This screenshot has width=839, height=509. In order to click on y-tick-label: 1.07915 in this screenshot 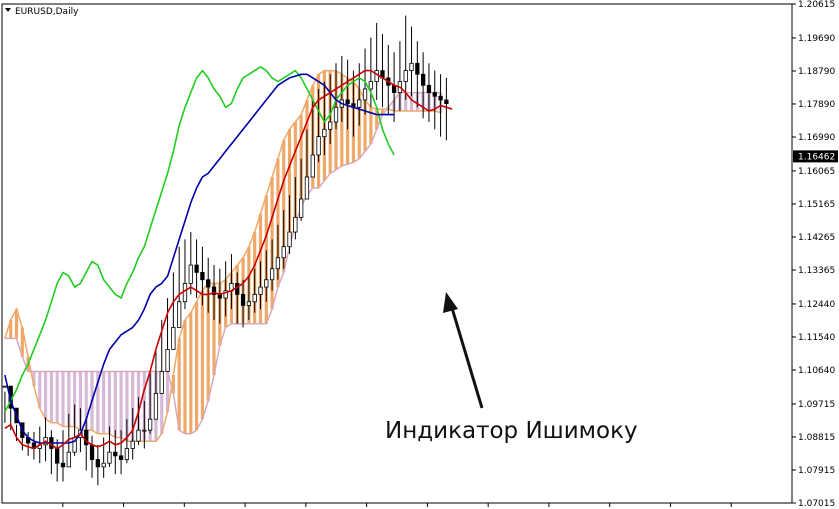, I will do `click(816, 471)`.